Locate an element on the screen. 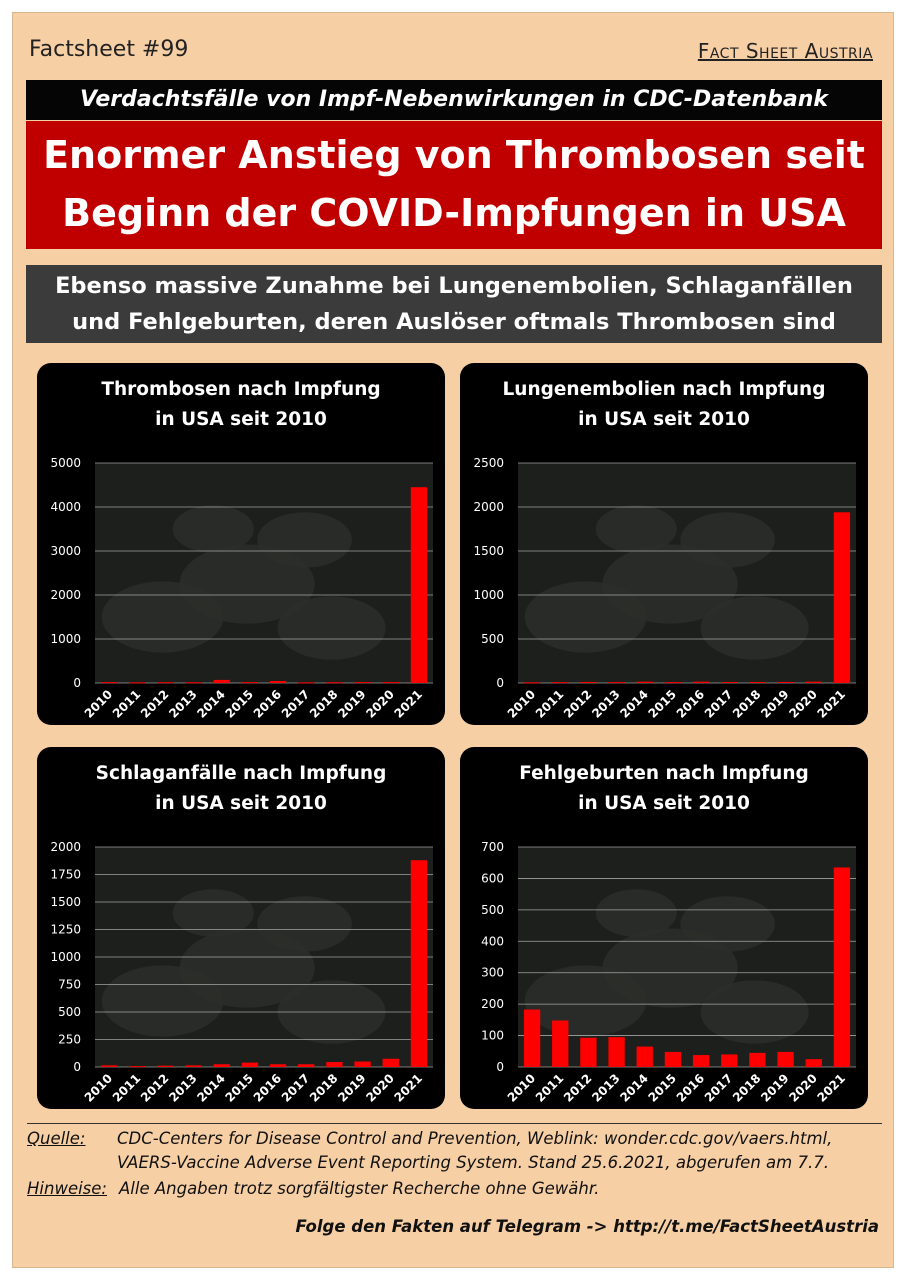  y-tick-label: 1500 is located at coordinates (488, 551).